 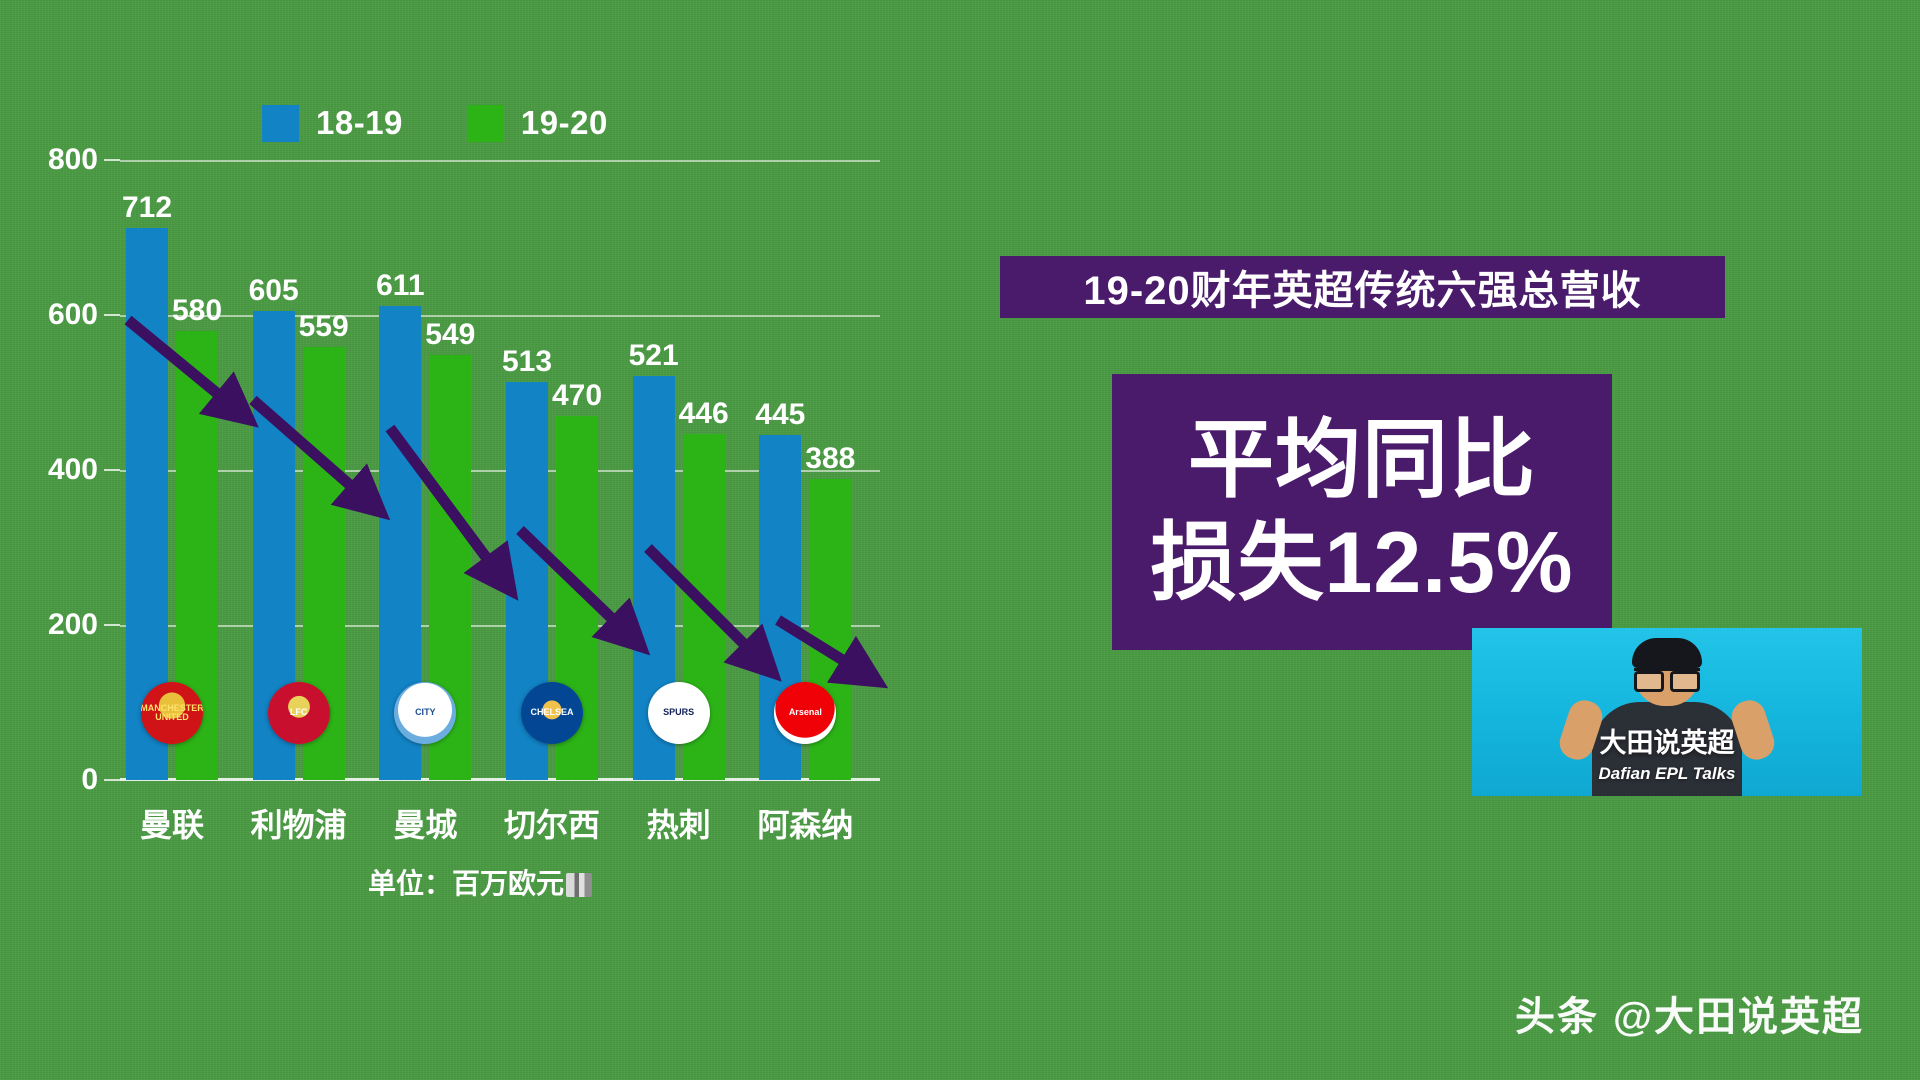 What do you see at coordinates (450, 334) in the screenshot?
I see `bar-value-label: 549` at bounding box center [450, 334].